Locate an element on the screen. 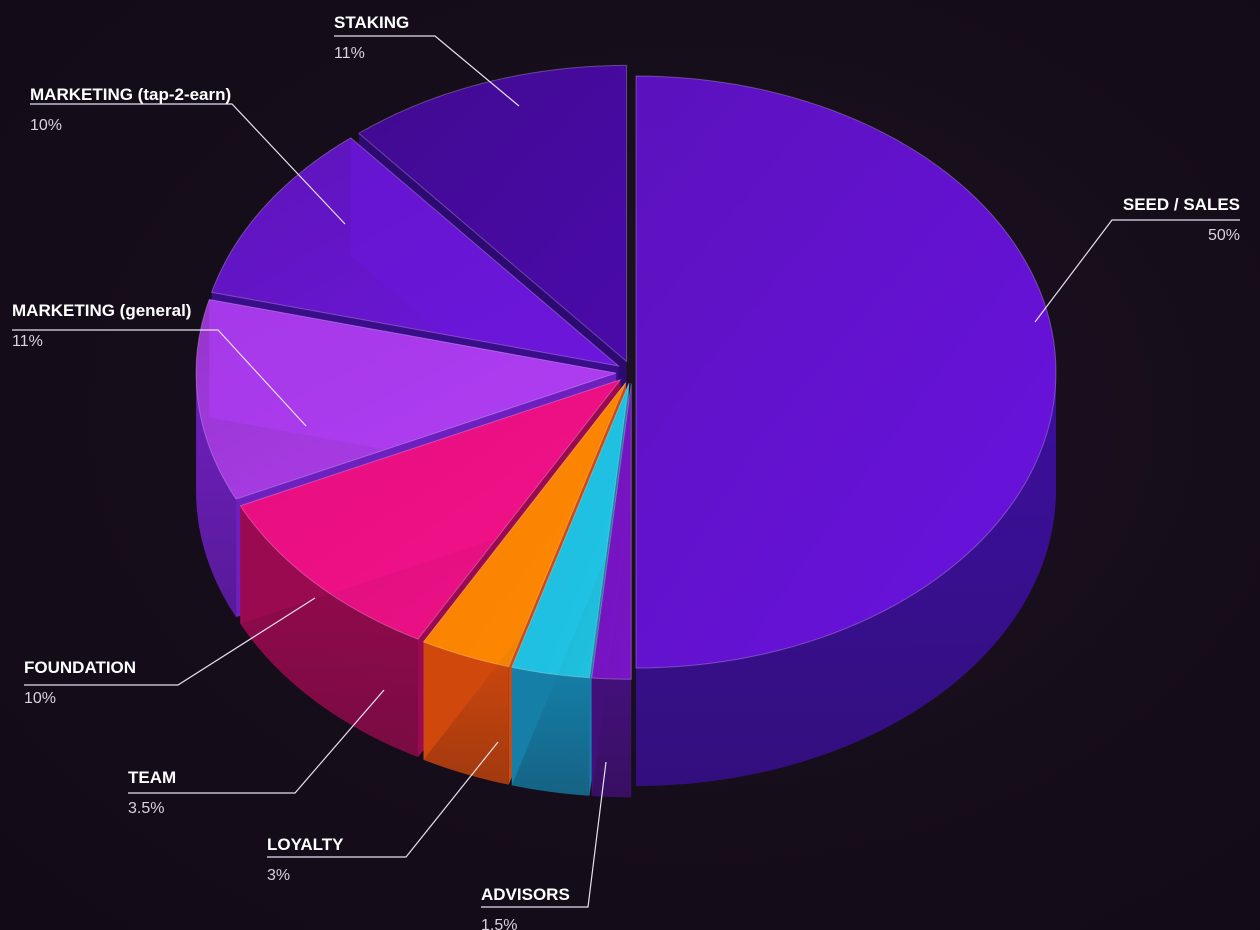 The height and width of the screenshot is (930, 1260). slice-name: ADVISORS is located at coordinates (525, 894).